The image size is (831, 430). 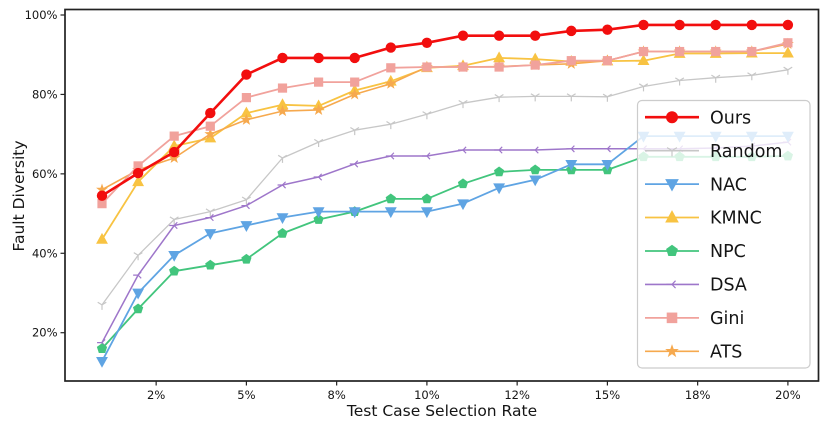 I want to click on legend-item-ats: ATS, so click(x=693, y=352).